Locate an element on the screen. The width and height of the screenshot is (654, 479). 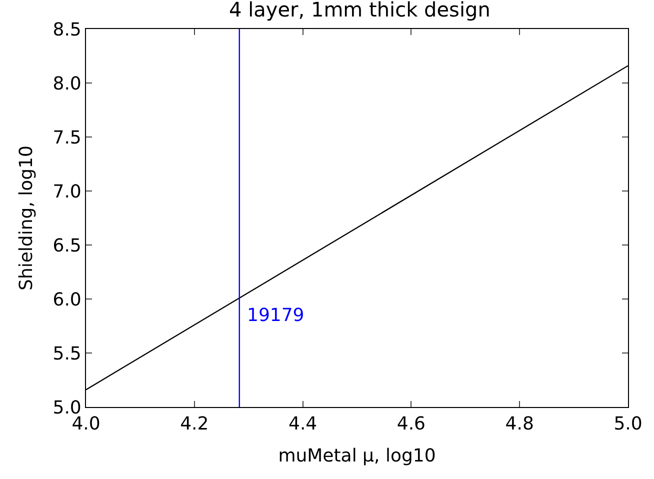
x-tick-label: 4.4 is located at coordinates (303, 424).